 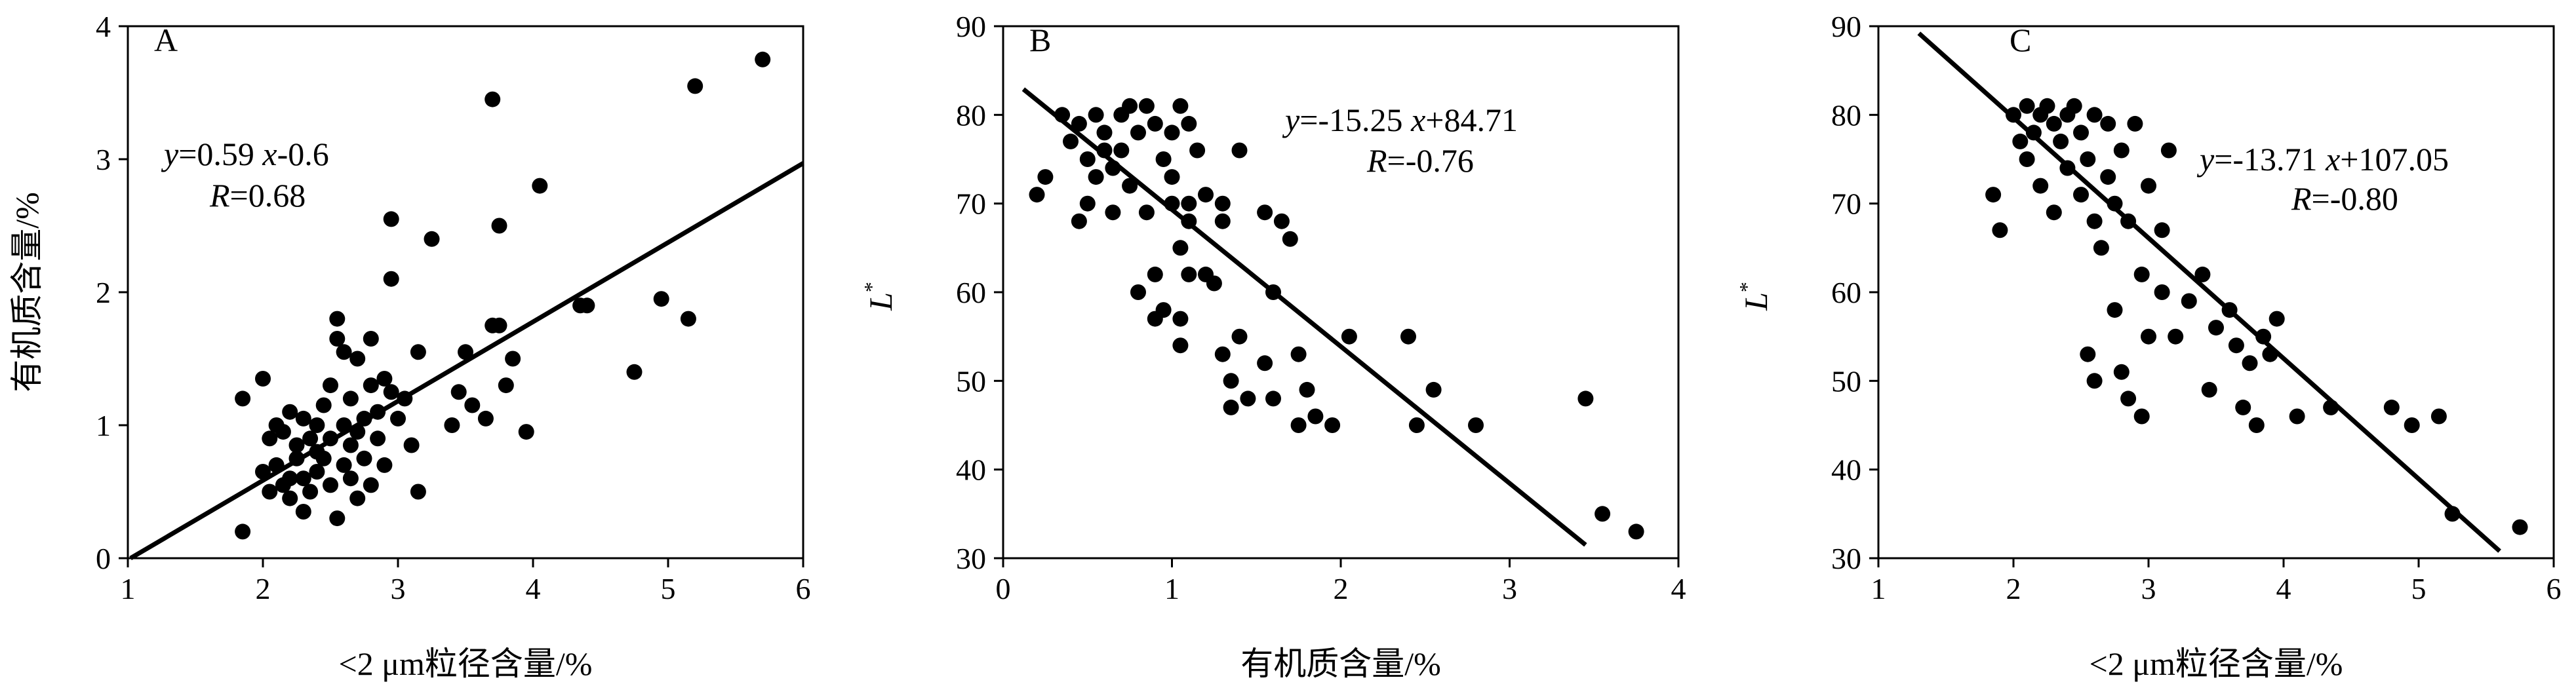 What do you see at coordinates (803, 588) in the screenshot?
I see `x-tick-label: 6` at bounding box center [803, 588].